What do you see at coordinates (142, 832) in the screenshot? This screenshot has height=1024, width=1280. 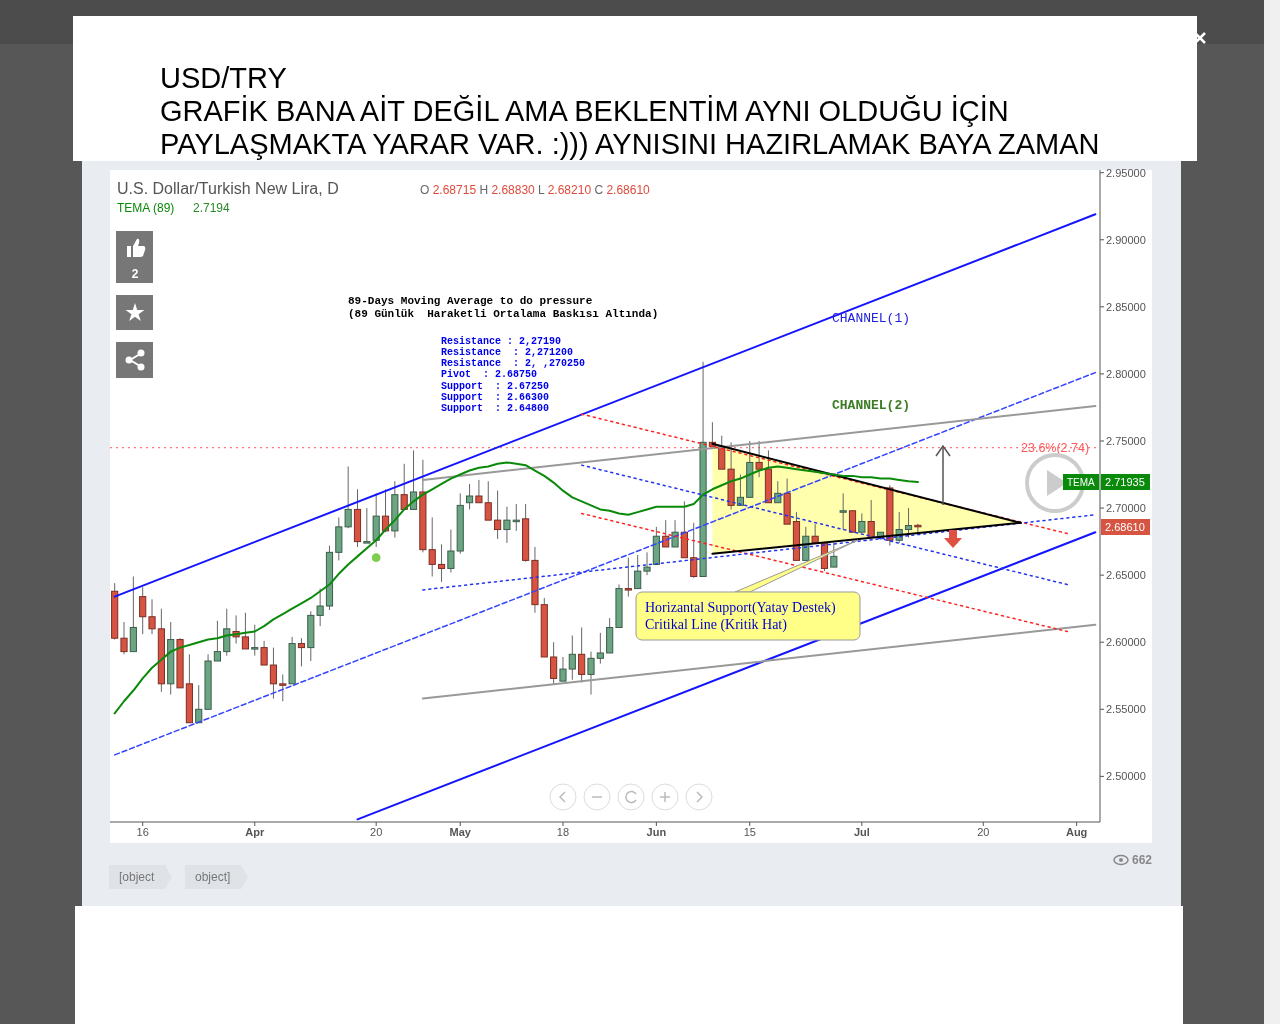 I see `x-tick-label: 16` at bounding box center [142, 832].